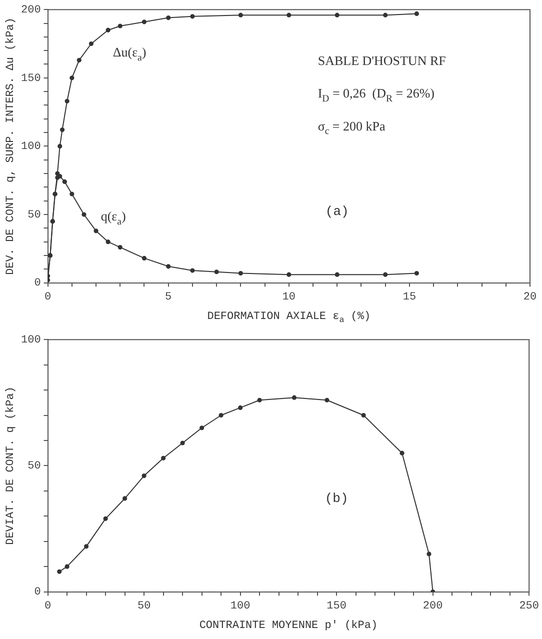 The image size is (542, 639). What do you see at coordinates (289, 297) in the screenshot?
I see `x-tick-label: 10` at bounding box center [289, 297].